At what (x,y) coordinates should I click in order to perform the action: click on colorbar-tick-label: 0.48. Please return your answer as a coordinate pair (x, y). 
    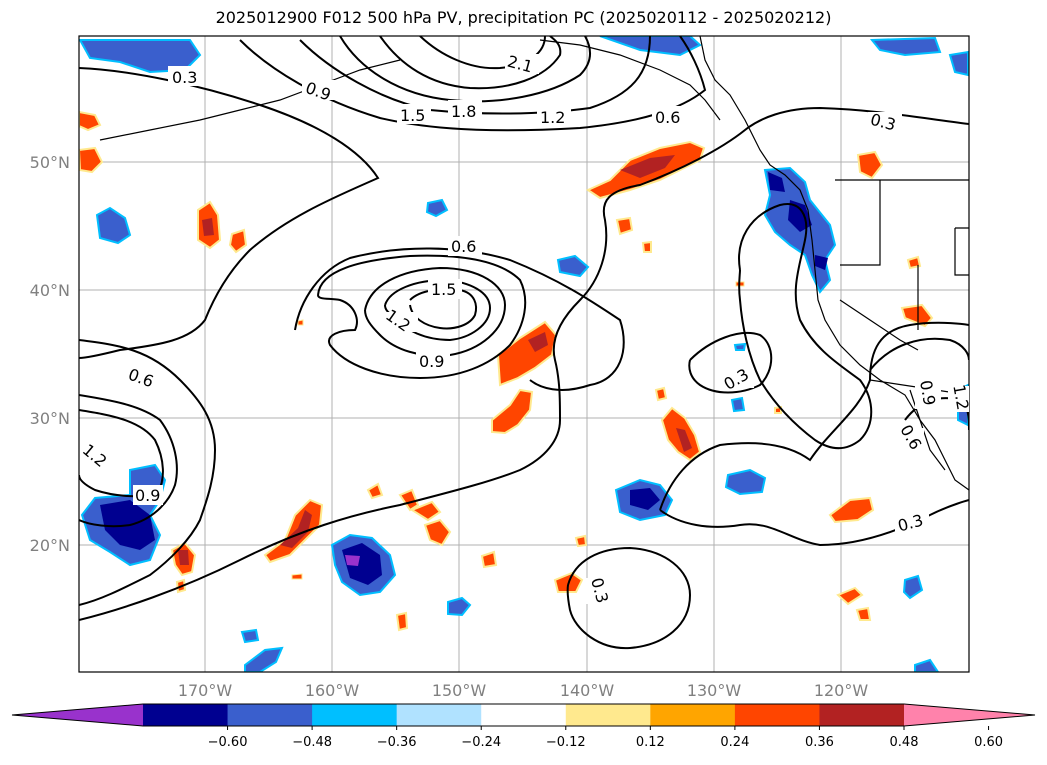
    Looking at the image, I should click on (904, 742).